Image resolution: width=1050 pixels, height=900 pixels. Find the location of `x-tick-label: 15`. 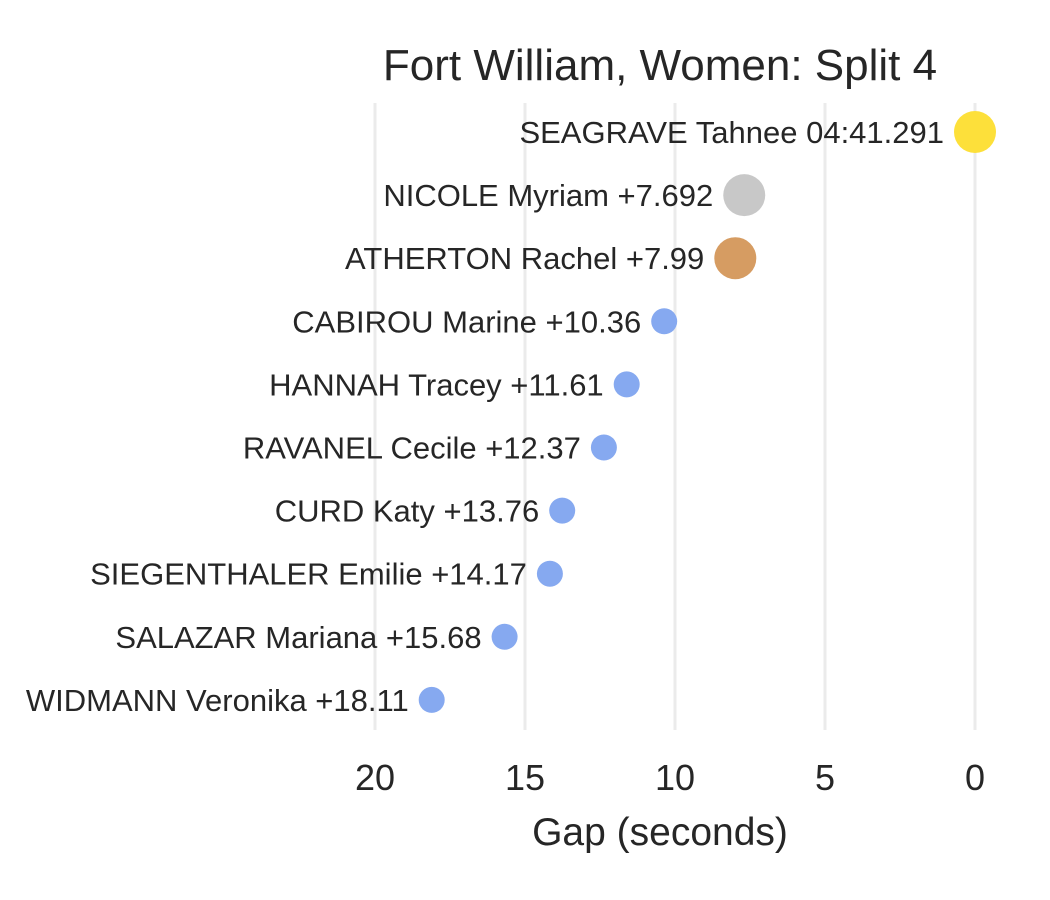

x-tick-label: 15 is located at coordinates (525, 777).